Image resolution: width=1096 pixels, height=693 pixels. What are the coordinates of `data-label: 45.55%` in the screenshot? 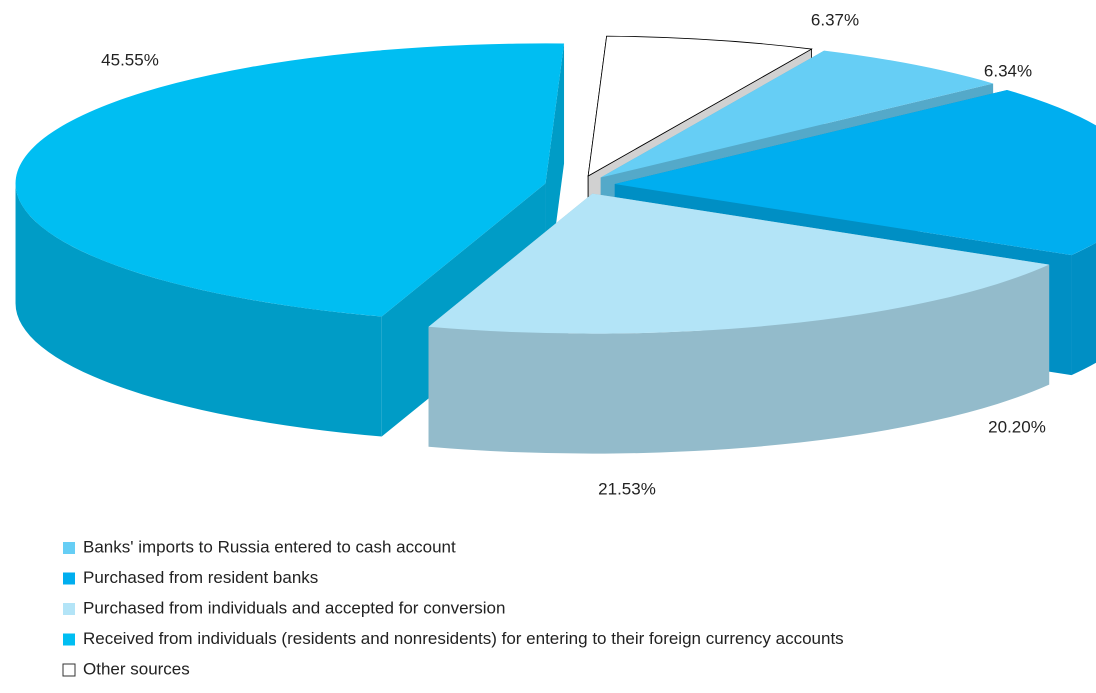 It's located at (130, 59).